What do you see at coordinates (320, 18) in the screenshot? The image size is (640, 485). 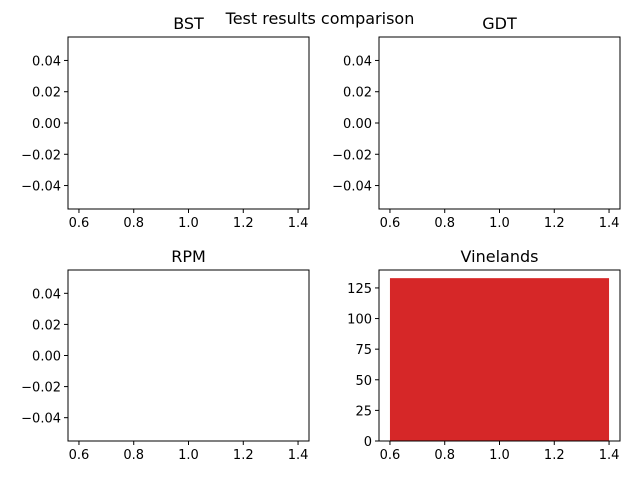 I see `figure-title: Test results comparison` at bounding box center [320, 18].